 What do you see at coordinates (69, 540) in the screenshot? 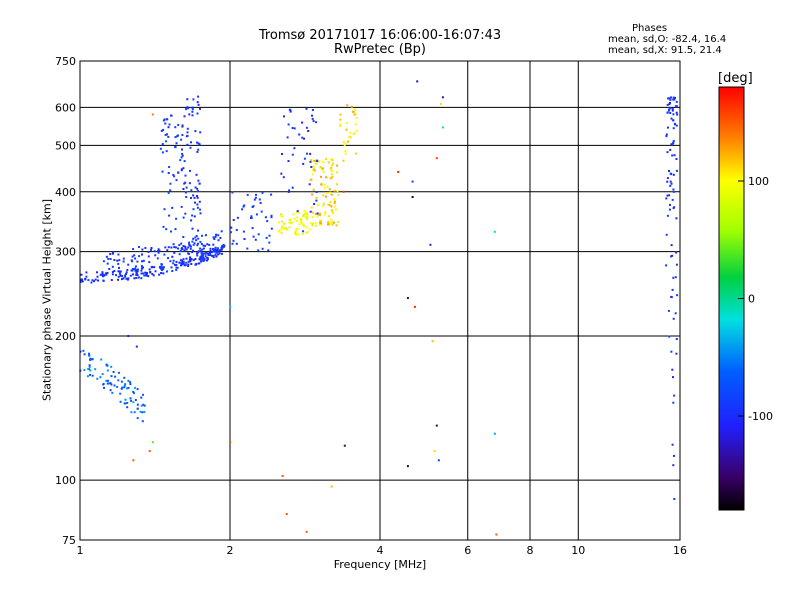
I see `y-tick-label: 75` at bounding box center [69, 540].